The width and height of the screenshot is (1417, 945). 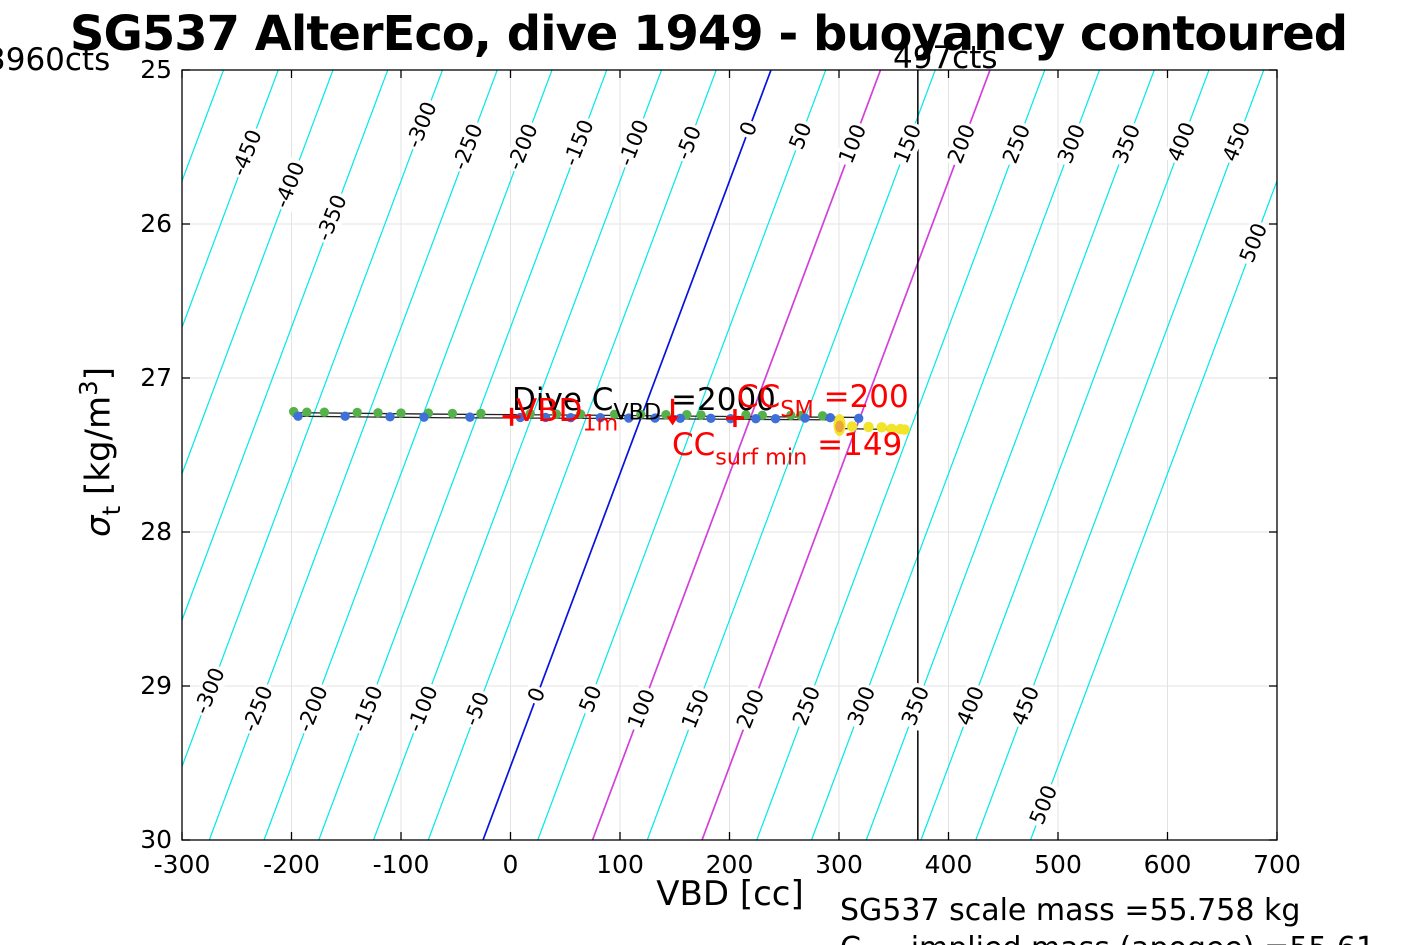 What do you see at coordinates (1107, 938) in the screenshot?
I see `implied-mass-text: Cvbd implied mass (apogee) =55.61` at bounding box center [1107, 938].